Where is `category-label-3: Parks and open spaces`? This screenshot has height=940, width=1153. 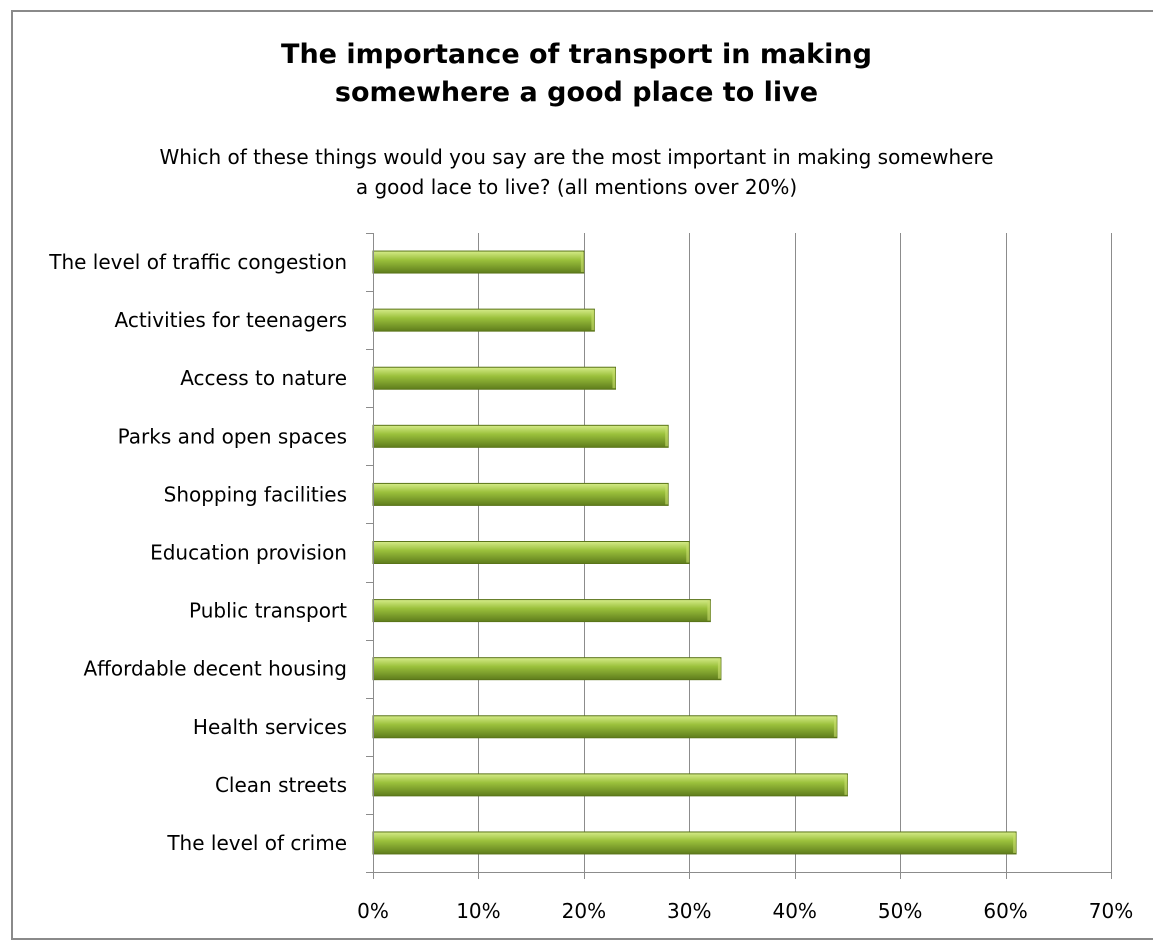
category-label-3: Parks and open spaces is located at coordinates (232, 436).